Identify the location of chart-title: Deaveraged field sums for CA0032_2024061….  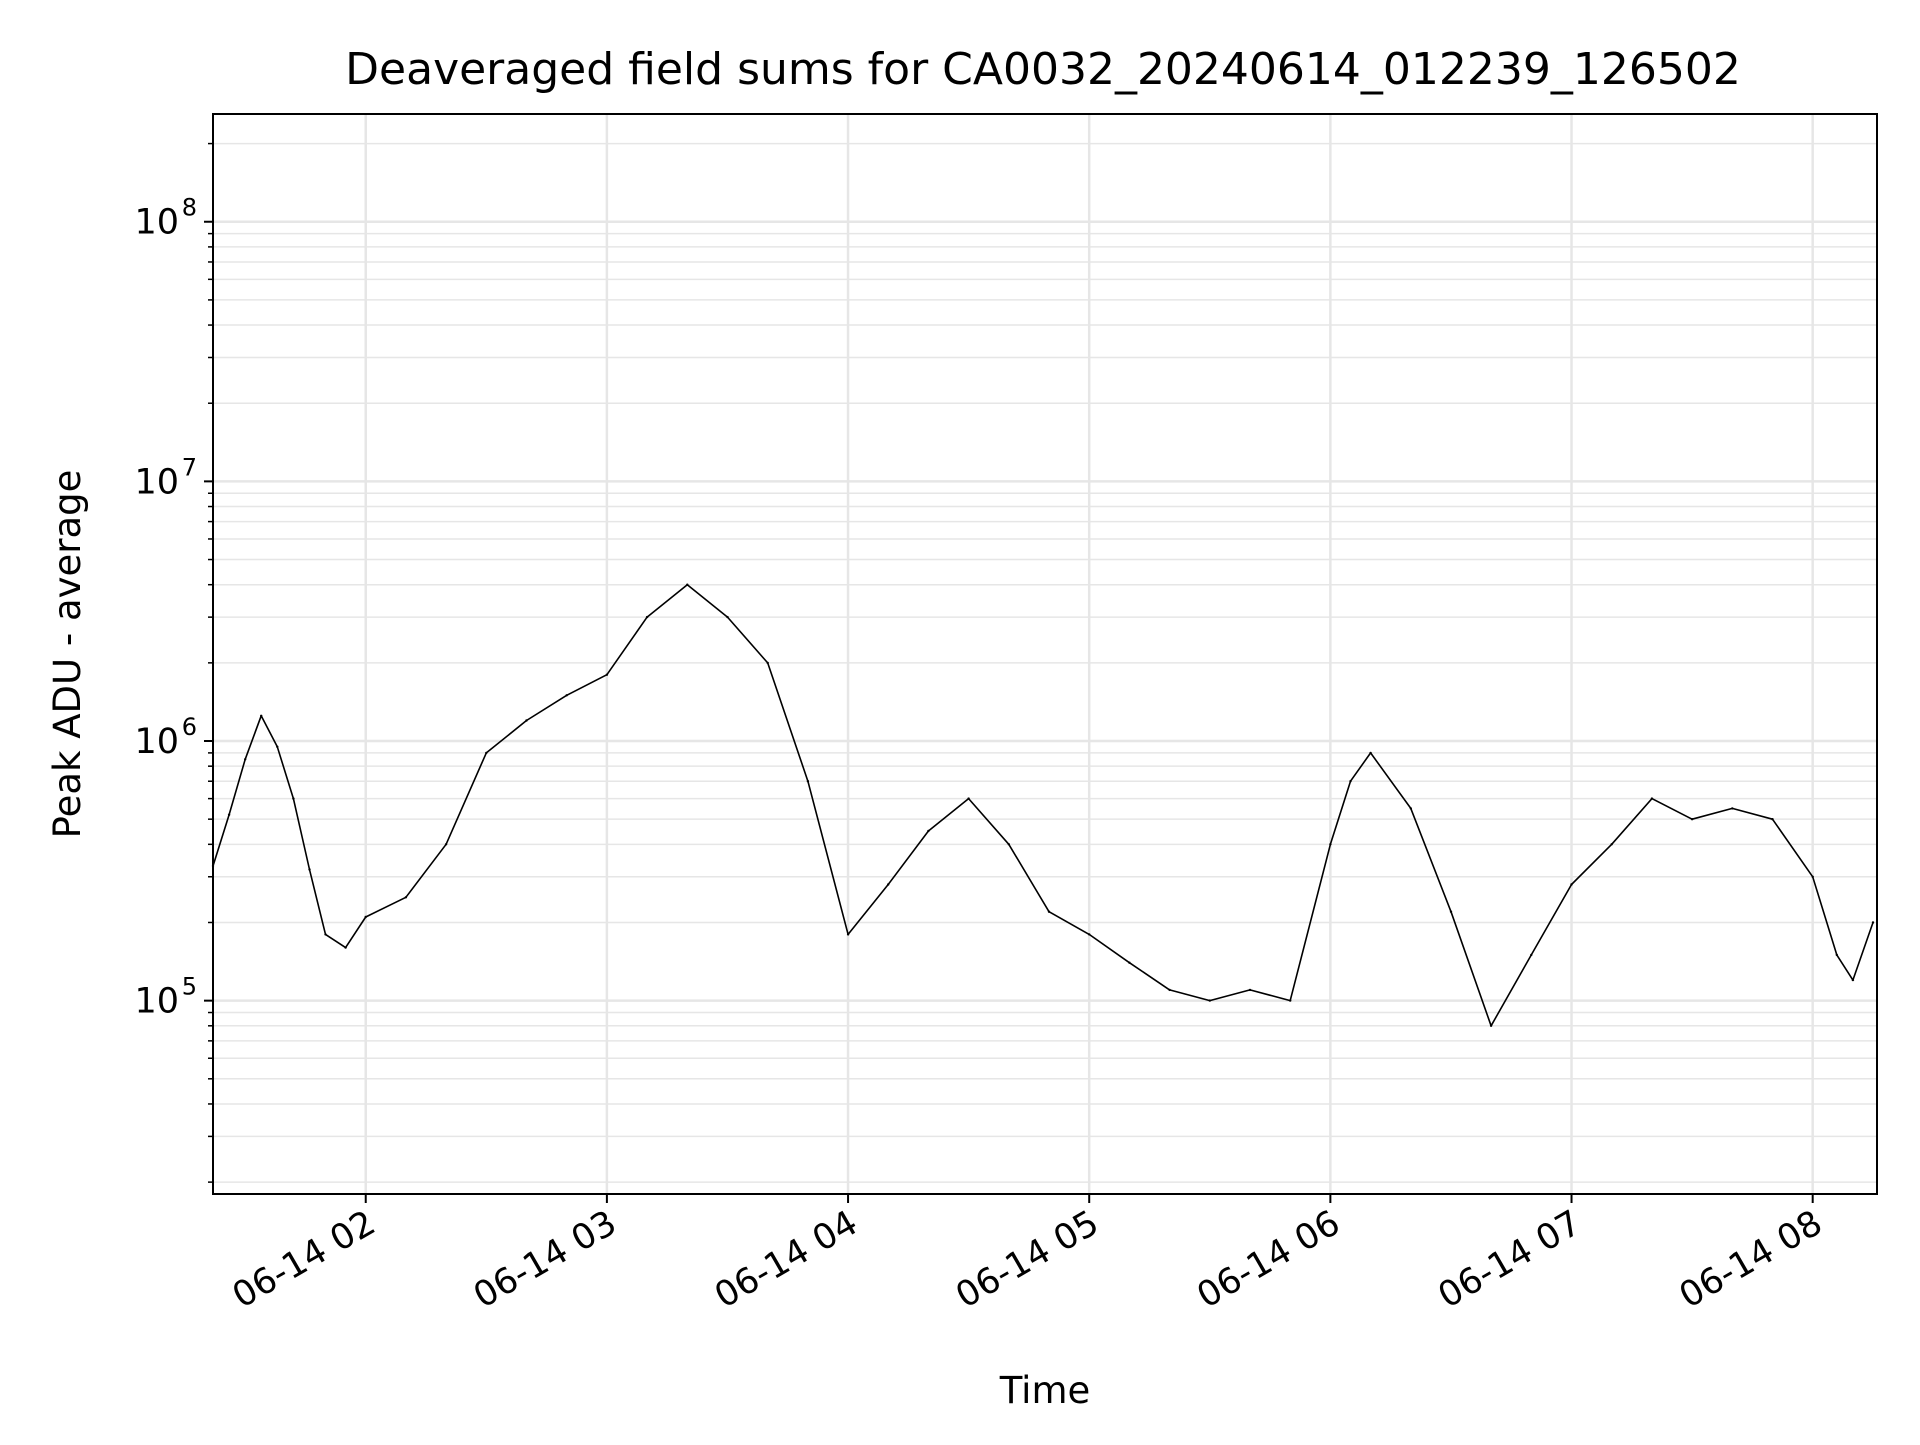
(1043, 69).